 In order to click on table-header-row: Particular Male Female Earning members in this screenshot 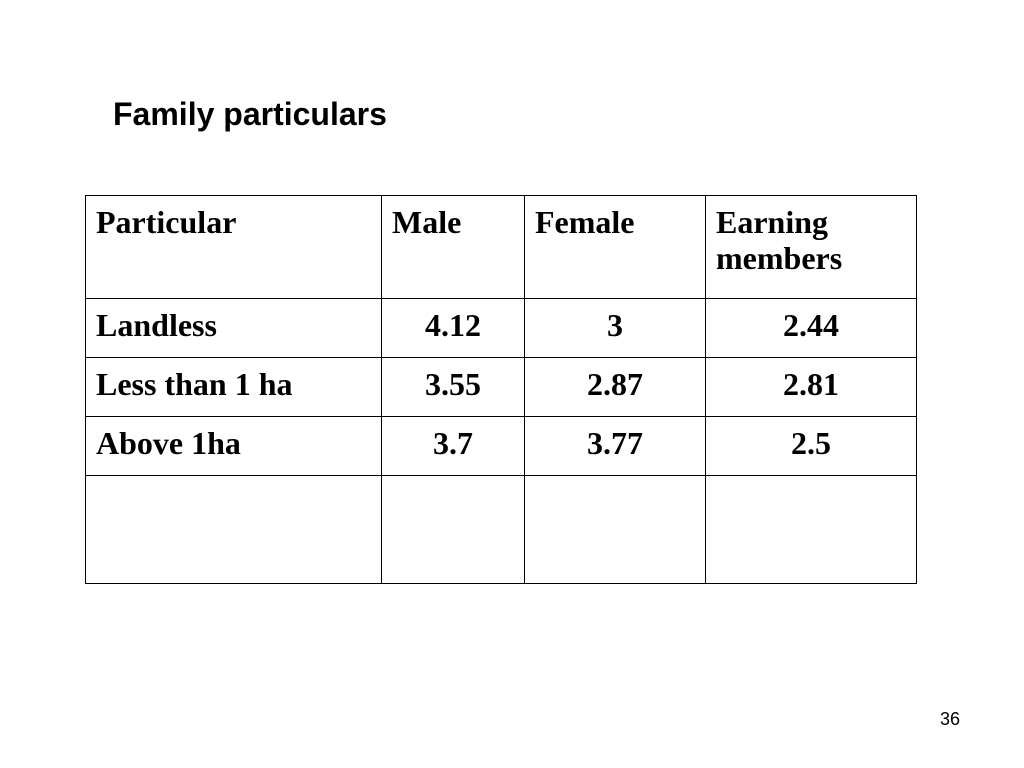, I will do `click(501, 247)`.